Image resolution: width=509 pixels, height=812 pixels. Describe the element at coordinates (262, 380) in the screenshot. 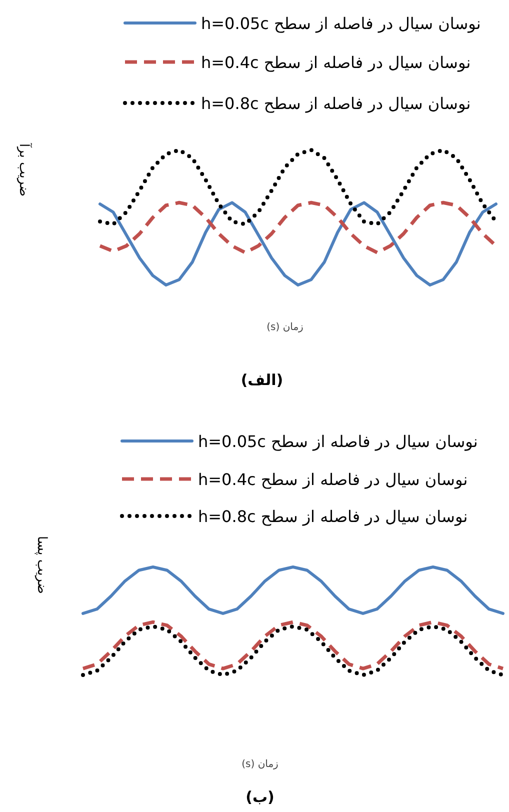

I see `text: (الف)` at that location.